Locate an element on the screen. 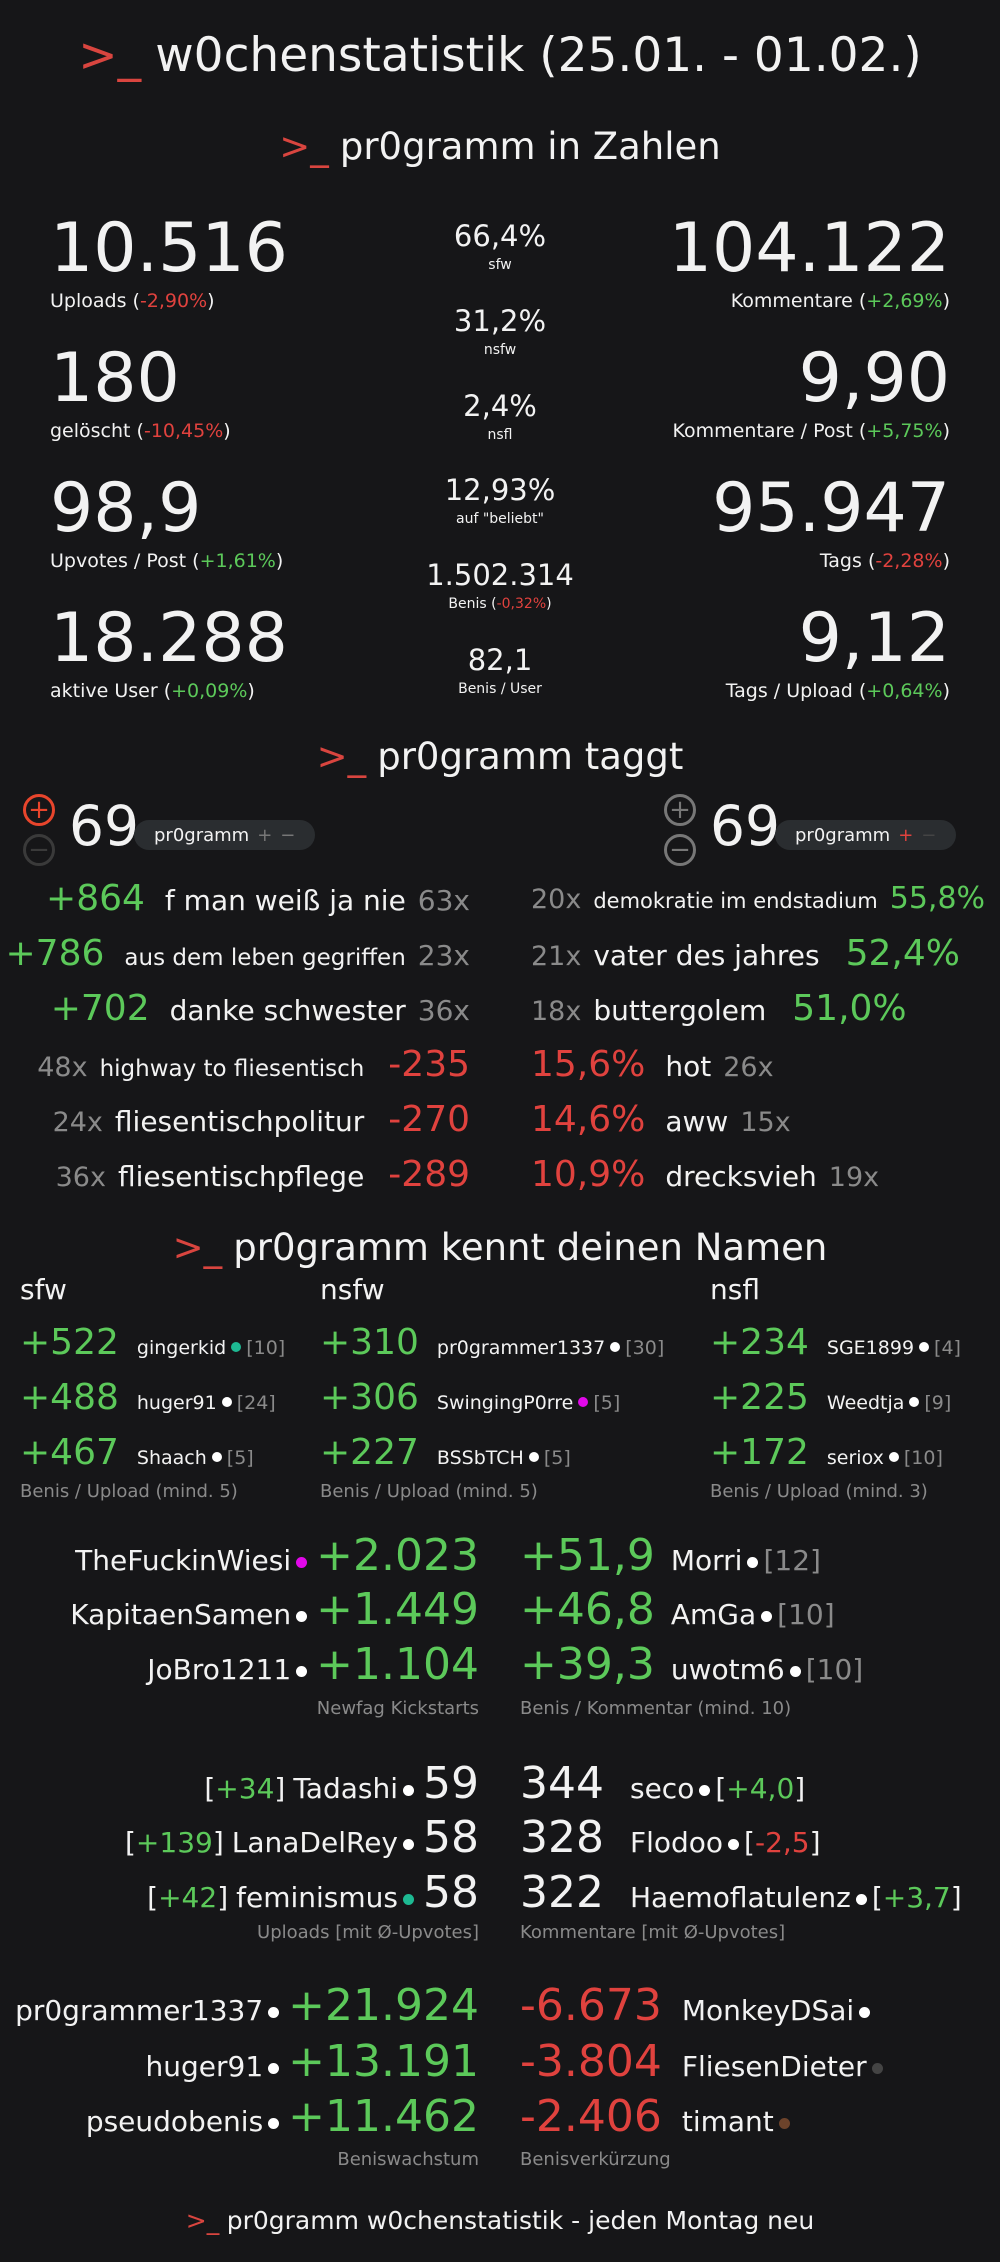 This screenshot has width=1000, height=2262. user-row: -6.673 MonkeyDSai is located at coordinates (697, 2006).